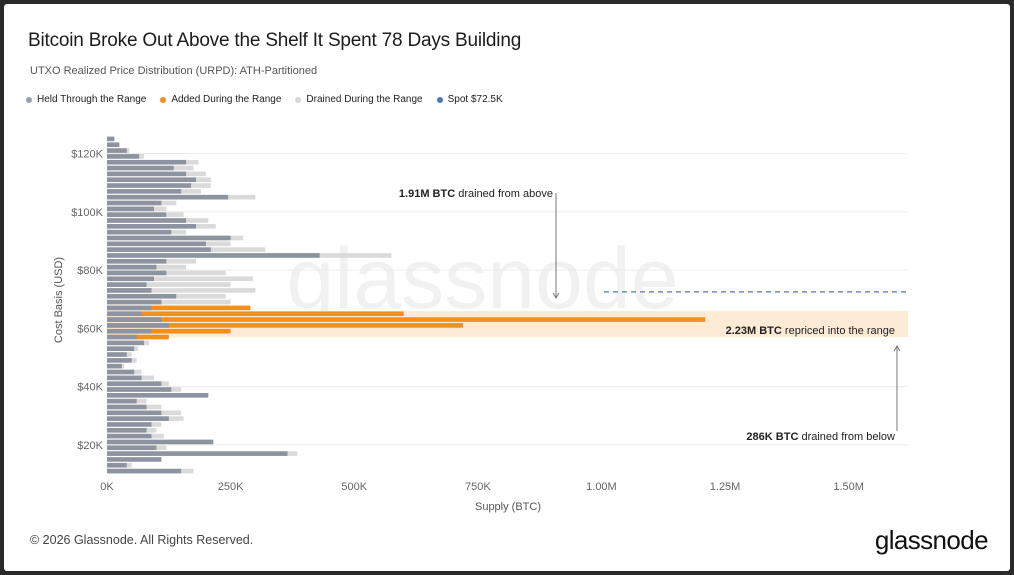 Image resolution: width=1014 pixels, height=575 pixels. What do you see at coordinates (163, 99) in the screenshot?
I see `legend-dot-added` at bounding box center [163, 99].